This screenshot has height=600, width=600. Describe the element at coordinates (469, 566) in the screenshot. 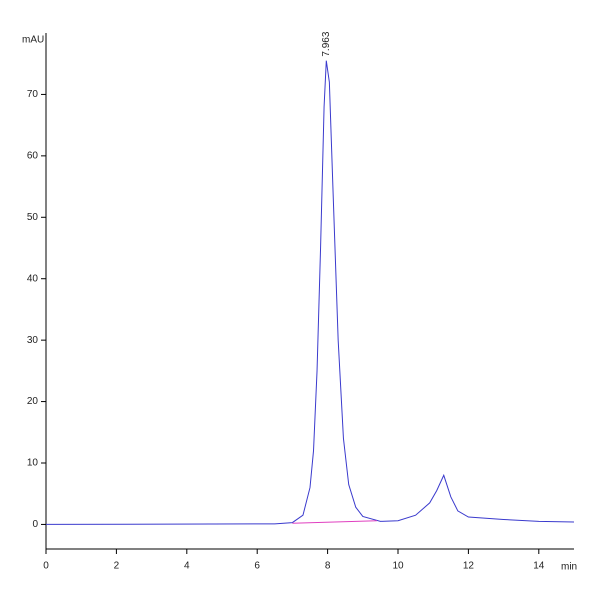

I see `x-tick-label: 12` at that location.